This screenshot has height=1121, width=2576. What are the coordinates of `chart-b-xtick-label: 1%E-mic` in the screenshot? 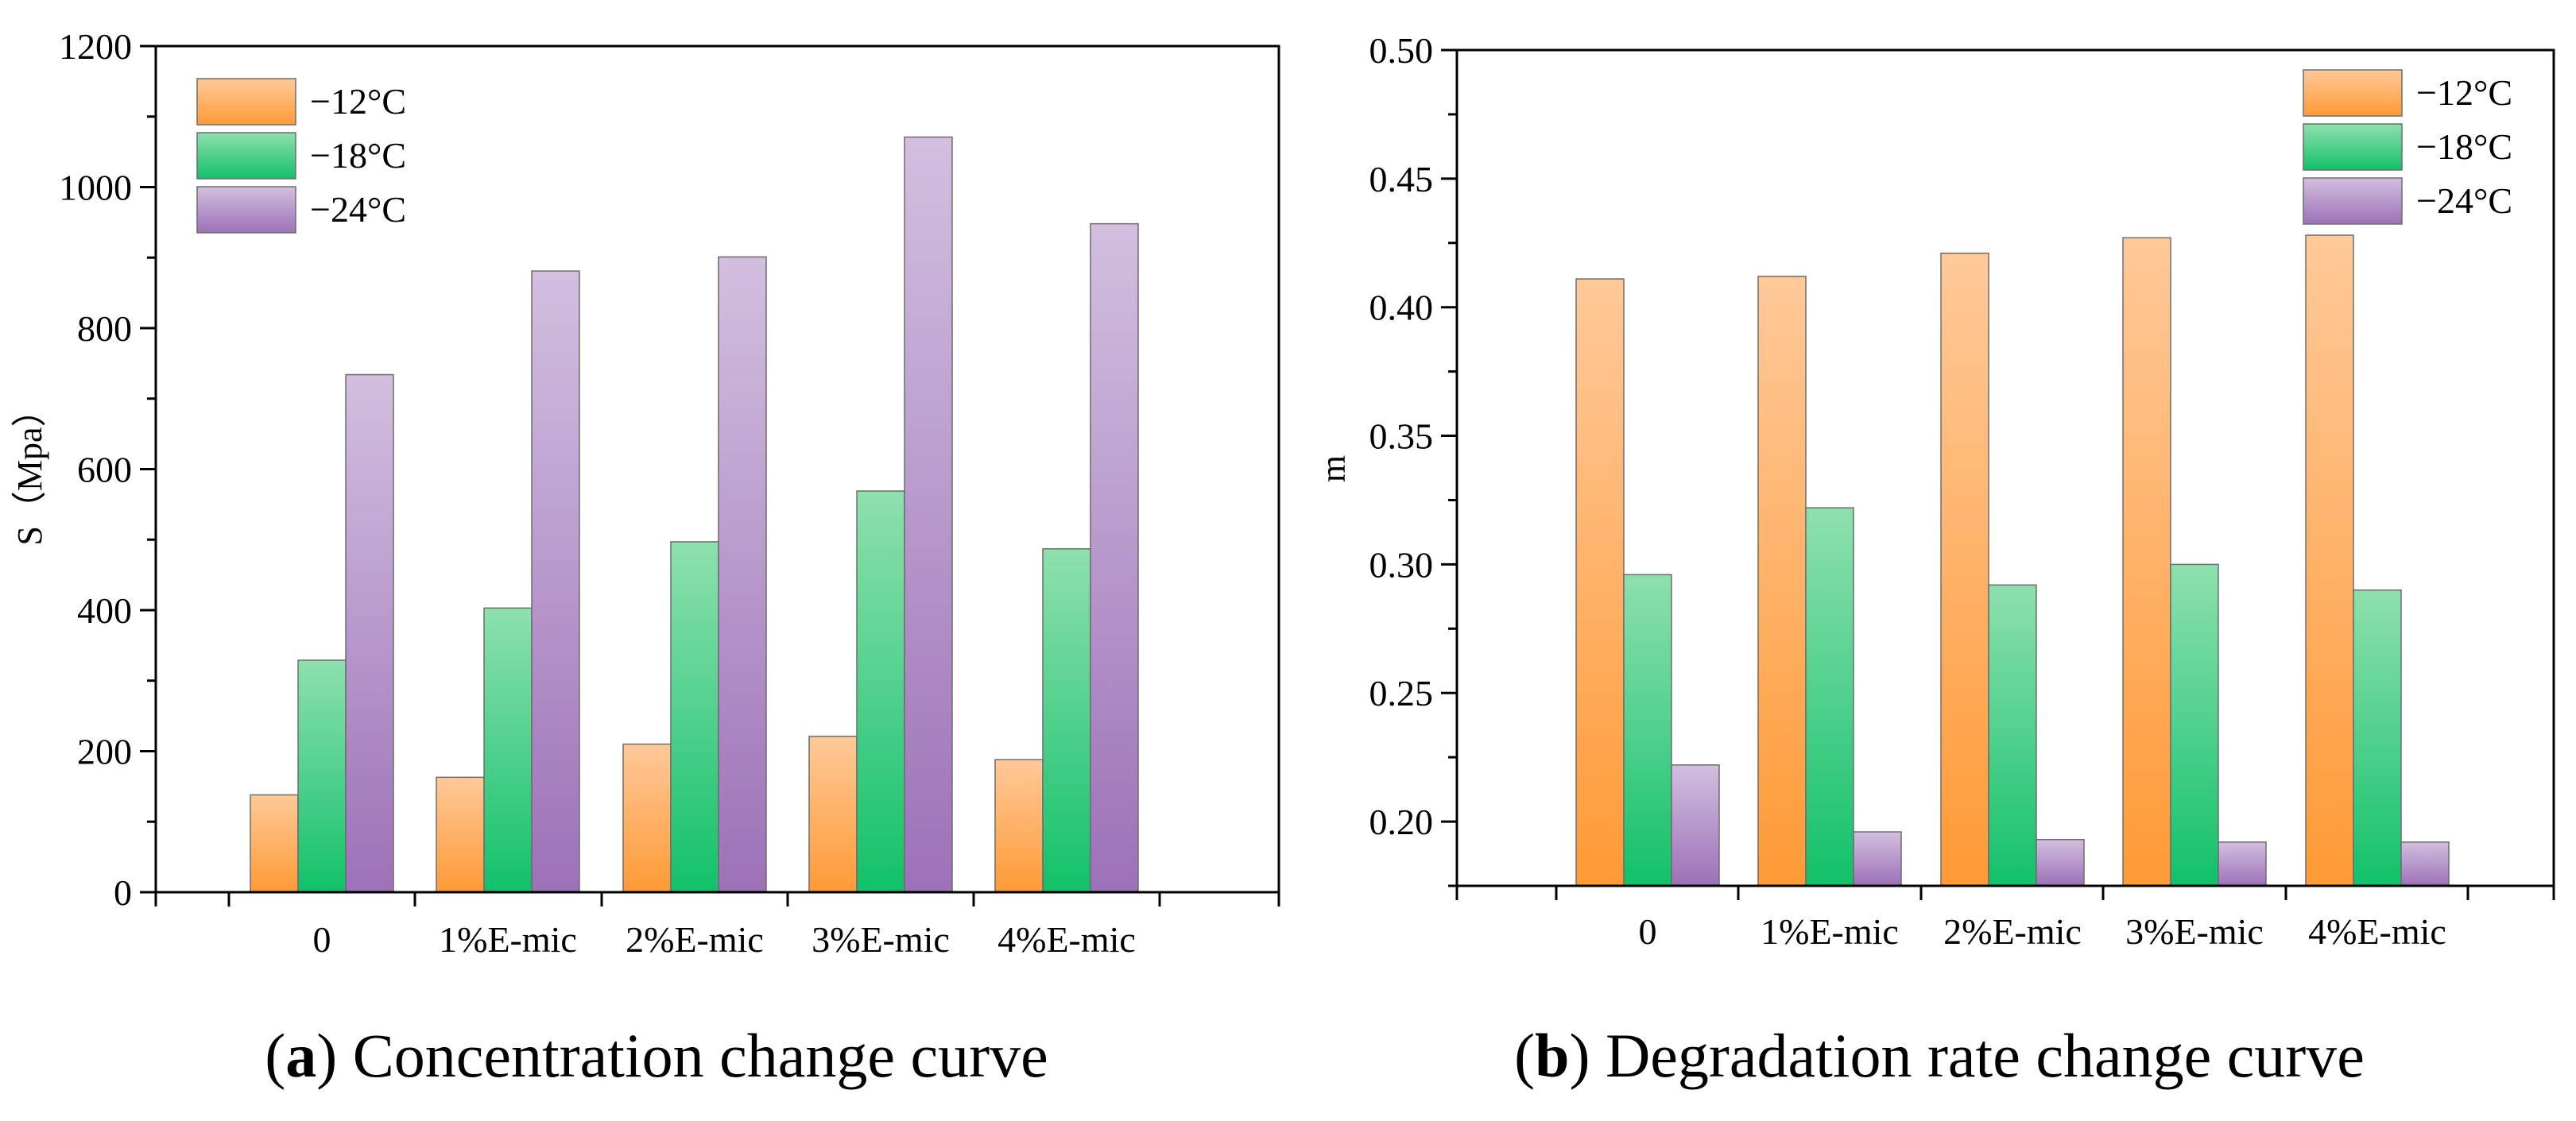 It's located at (1830, 931).